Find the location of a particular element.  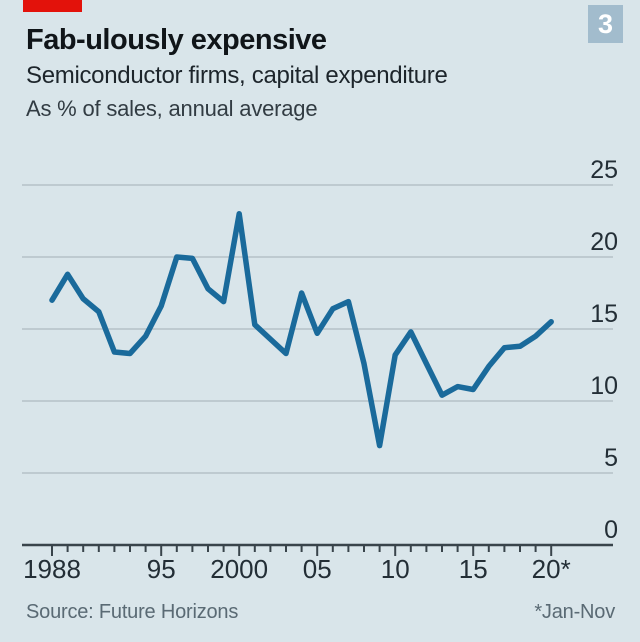

y-tick-label-10: 10 is located at coordinates (604, 386).